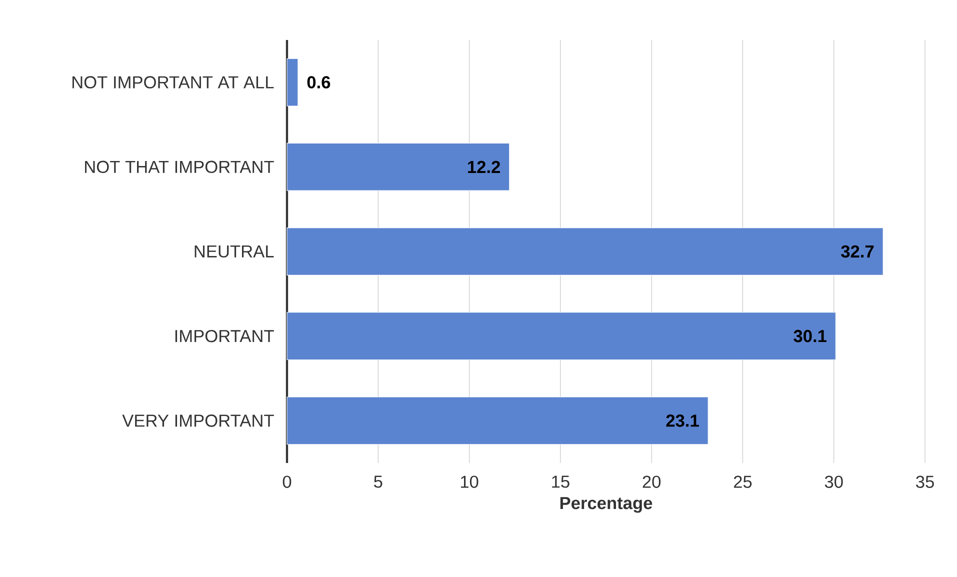 This screenshot has height=577, width=957. I want to click on x-tick-label: 25, so click(743, 482).